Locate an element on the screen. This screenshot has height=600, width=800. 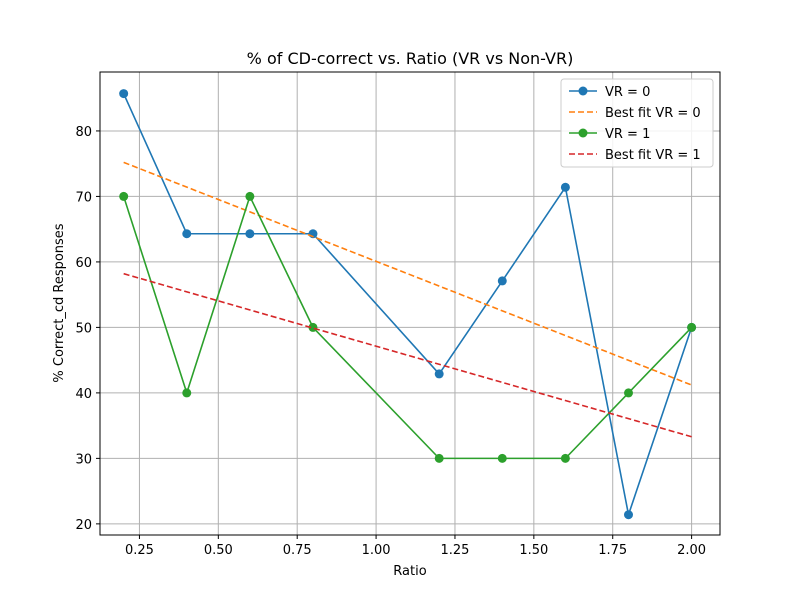
legend-label: VR = 1 is located at coordinates (627, 134).